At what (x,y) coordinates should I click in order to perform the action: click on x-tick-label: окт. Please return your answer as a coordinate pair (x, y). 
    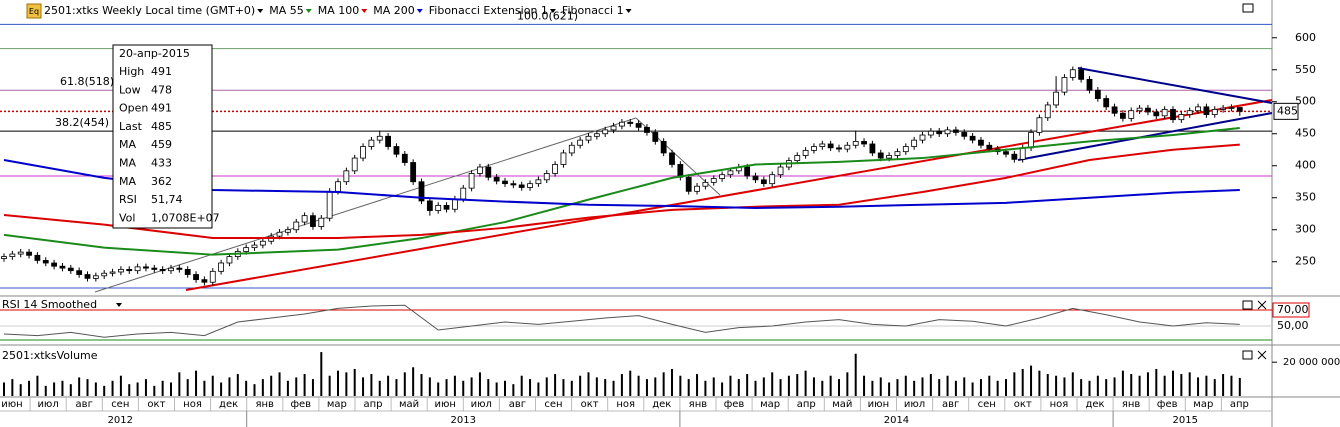
    Looking at the image, I should click on (1023, 404).